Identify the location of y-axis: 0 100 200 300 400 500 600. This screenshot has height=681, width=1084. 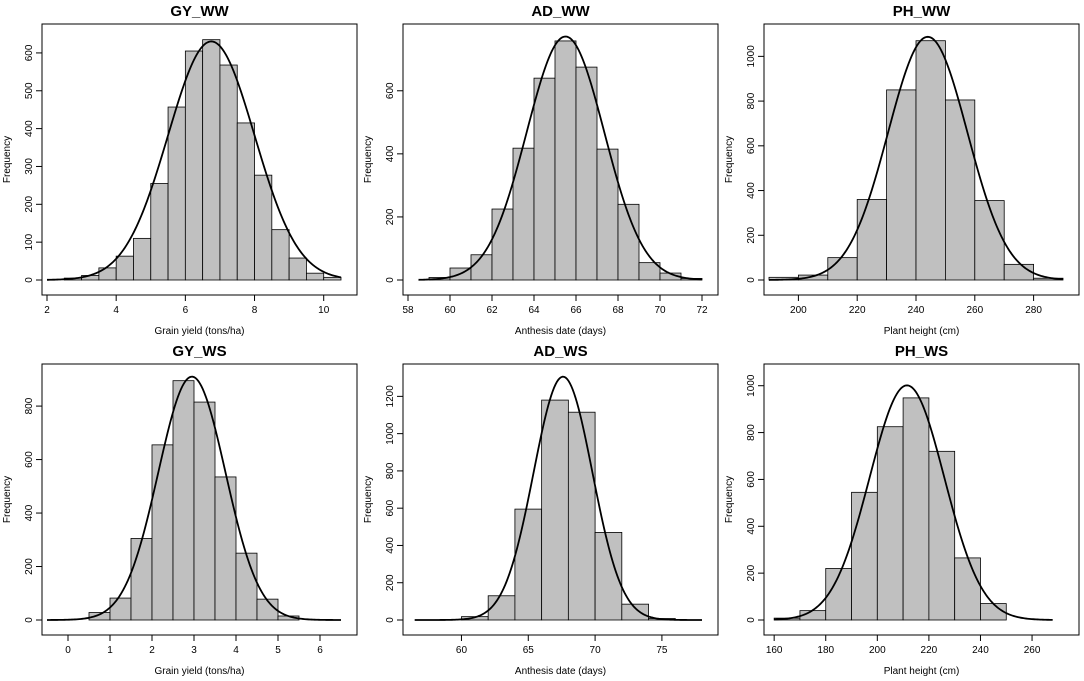
(33, 163).